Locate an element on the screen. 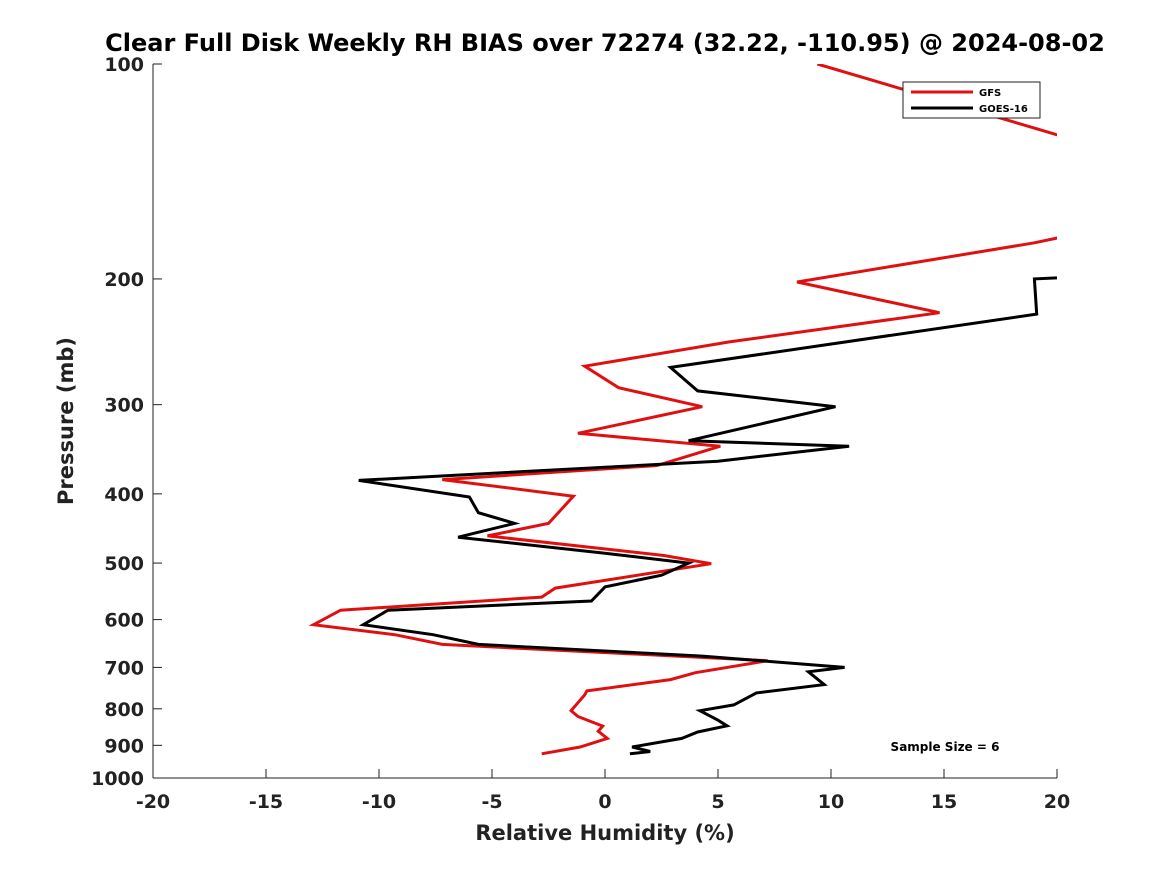  x-tick-label-1: -15 is located at coordinates (266, 802).